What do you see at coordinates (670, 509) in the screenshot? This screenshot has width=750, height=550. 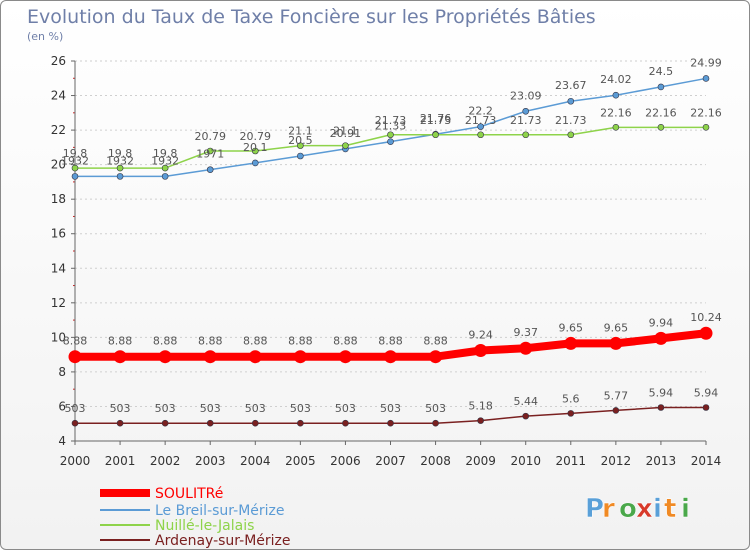 I see `logo-letter: t` at bounding box center [670, 509].